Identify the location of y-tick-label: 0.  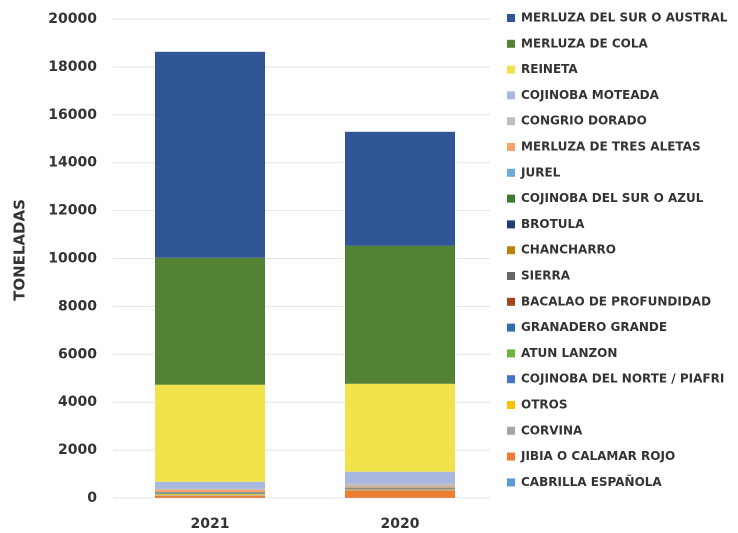
(92, 498).